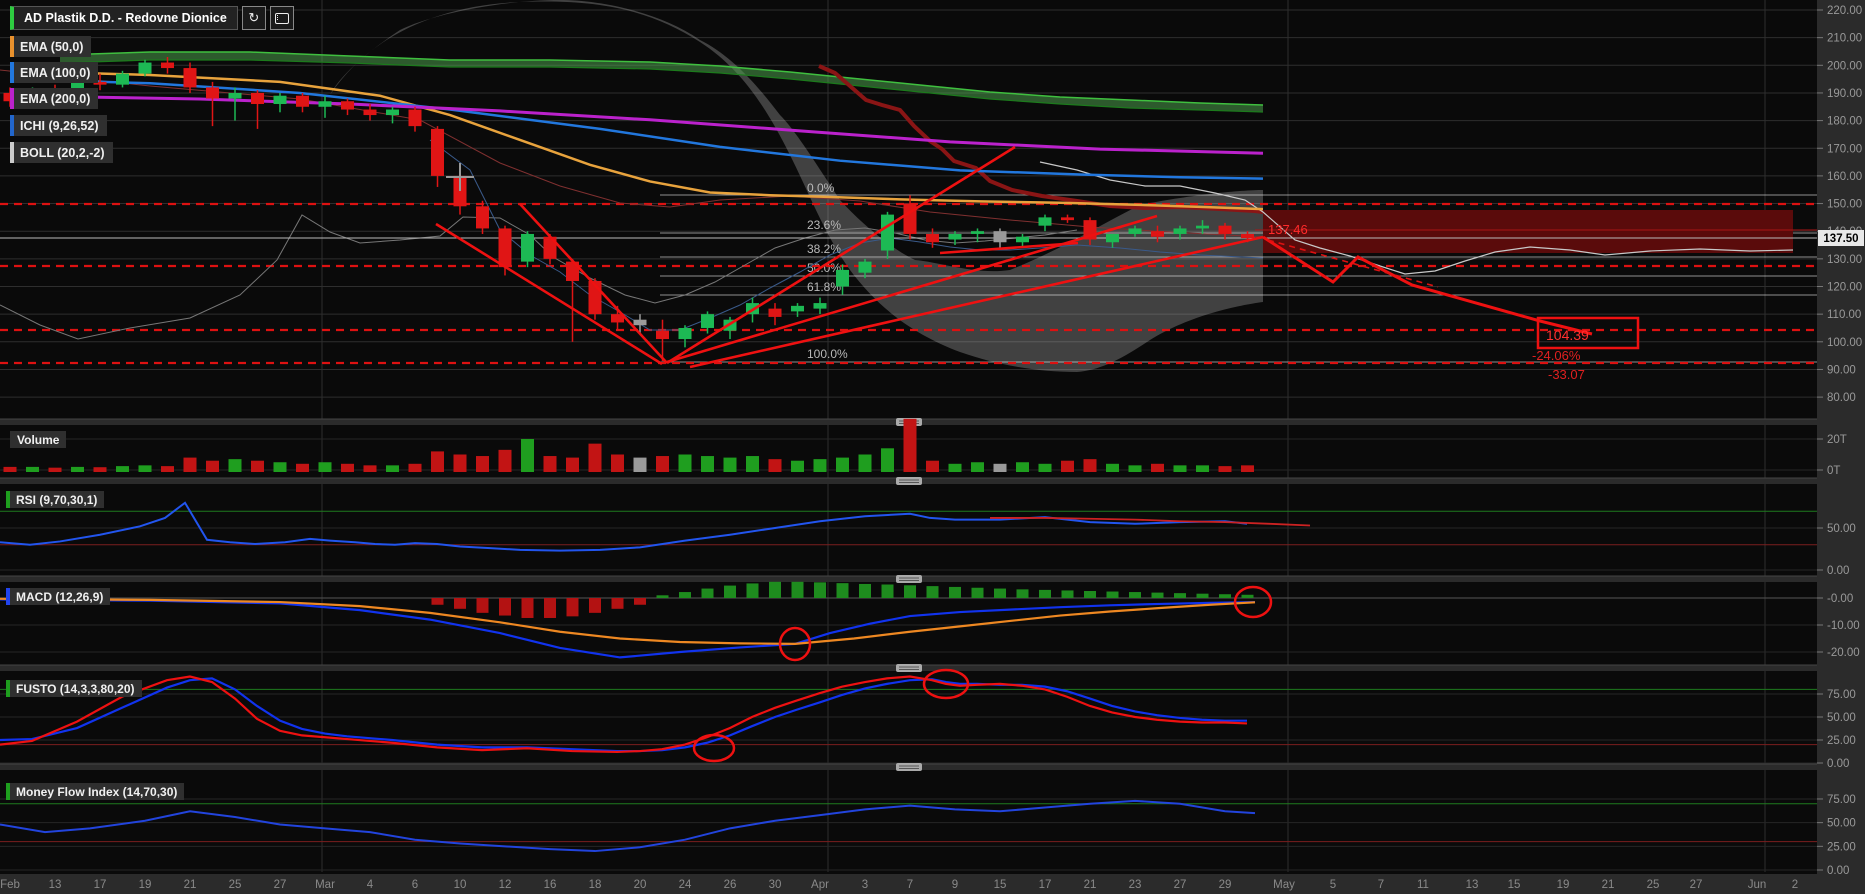  I want to click on macd-label-text: MACD (12,26,9), so click(60, 596).